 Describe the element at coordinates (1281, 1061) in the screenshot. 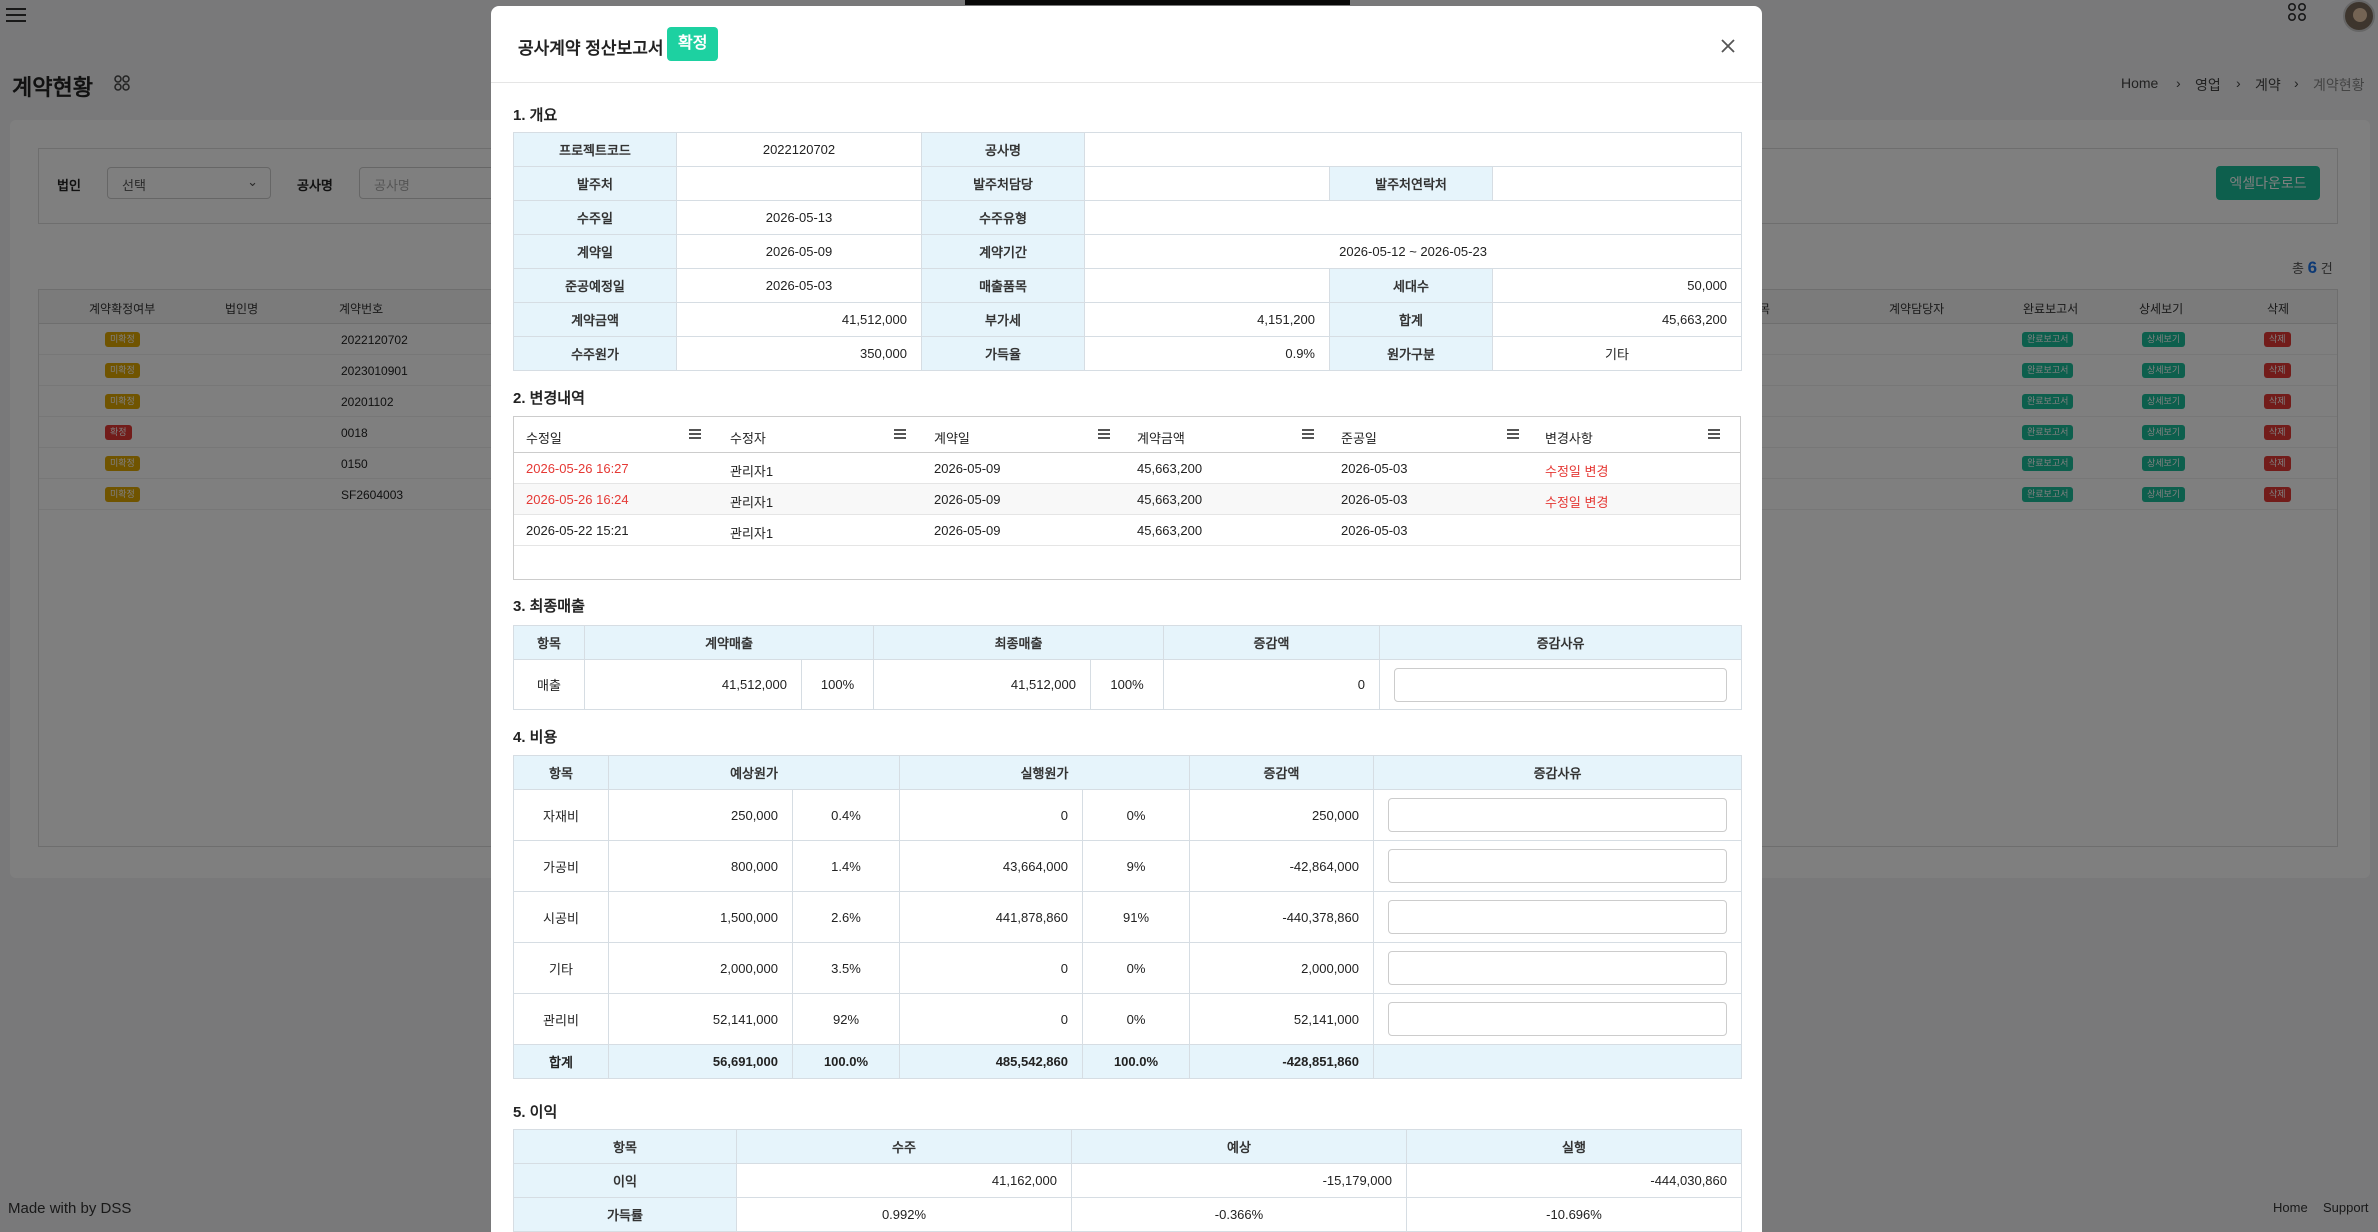

I see `diff-cell: -428,851,860` at that location.